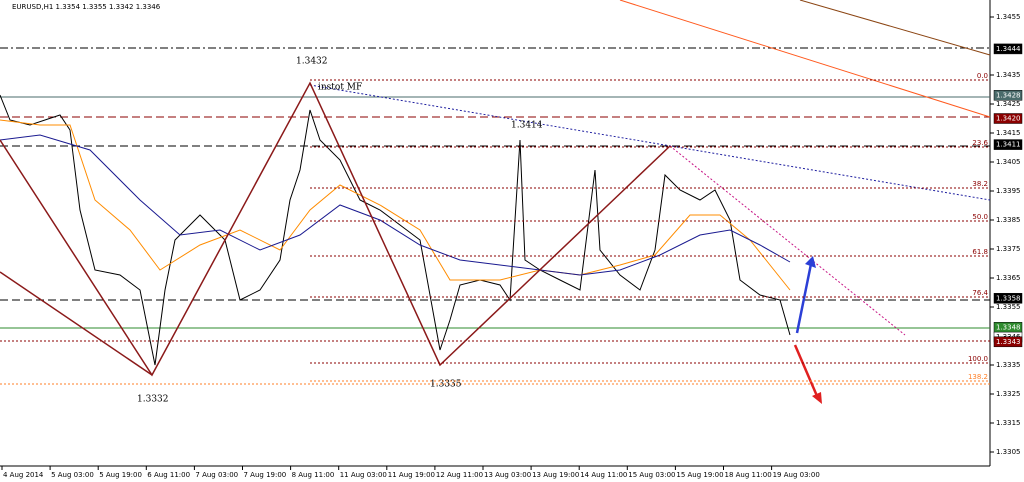  I want to click on time-label: 6 Aug 11:00, so click(168, 475).